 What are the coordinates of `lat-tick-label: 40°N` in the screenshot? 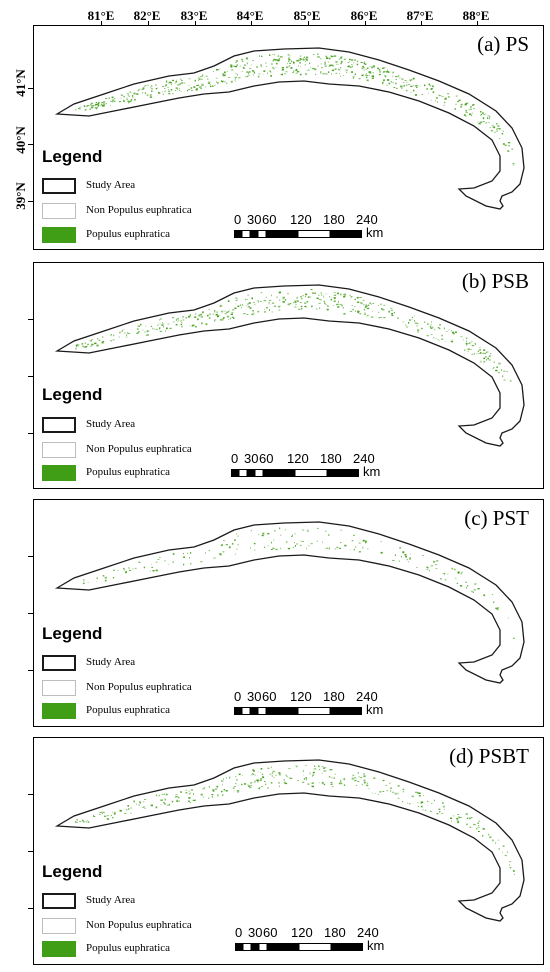 It's located at (20, 140).